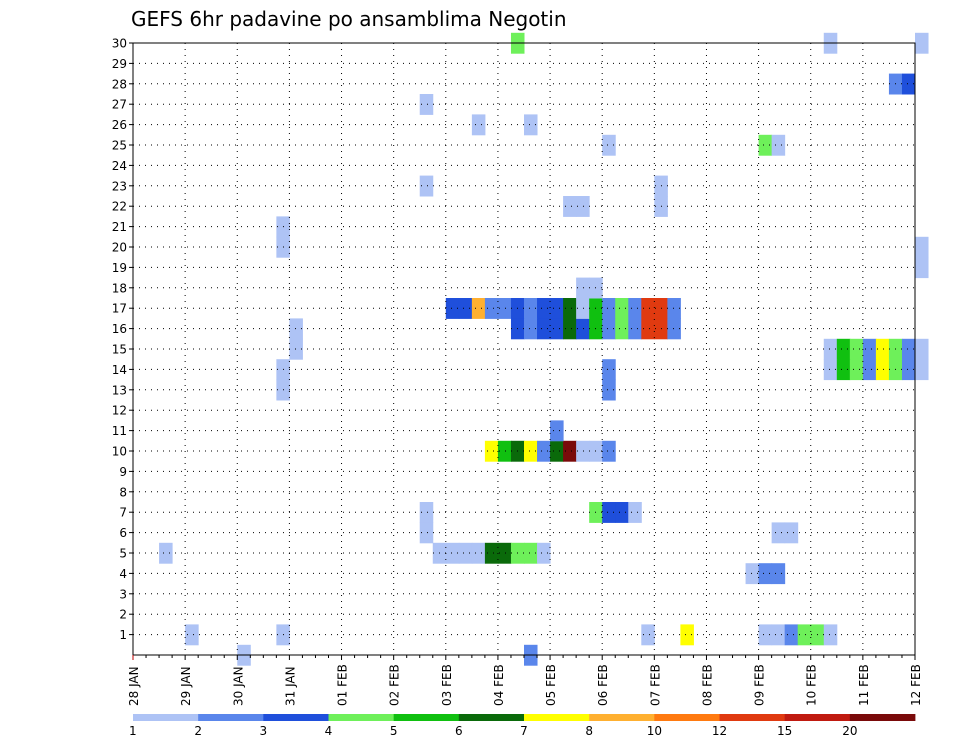 The height and width of the screenshot is (742, 960). I want to click on legend-label: 6, so click(459, 731).